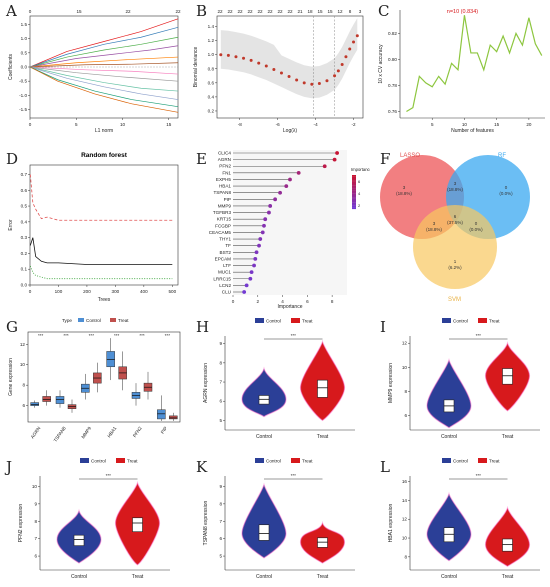 This screenshot has height=587, width=550. What do you see at coordinates (30, 124) in the screenshot?
I see `x-tick-label: 0` at bounding box center [30, 124].